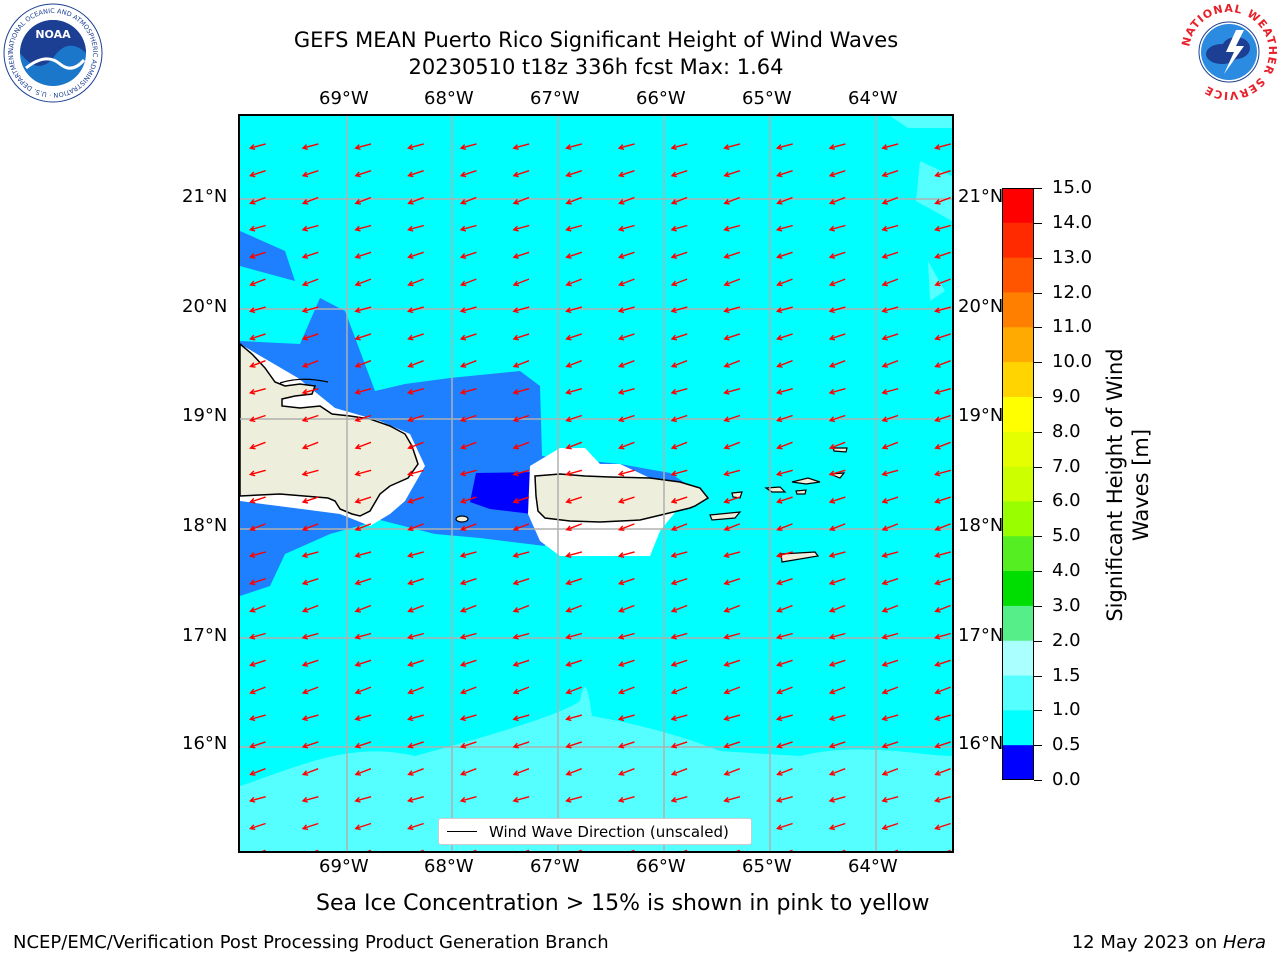  What do you see at coordinates (1066, 710) in the screenshot?
I see `colorbar-tick-label: 1.0` at bounding box center [1066, 710].